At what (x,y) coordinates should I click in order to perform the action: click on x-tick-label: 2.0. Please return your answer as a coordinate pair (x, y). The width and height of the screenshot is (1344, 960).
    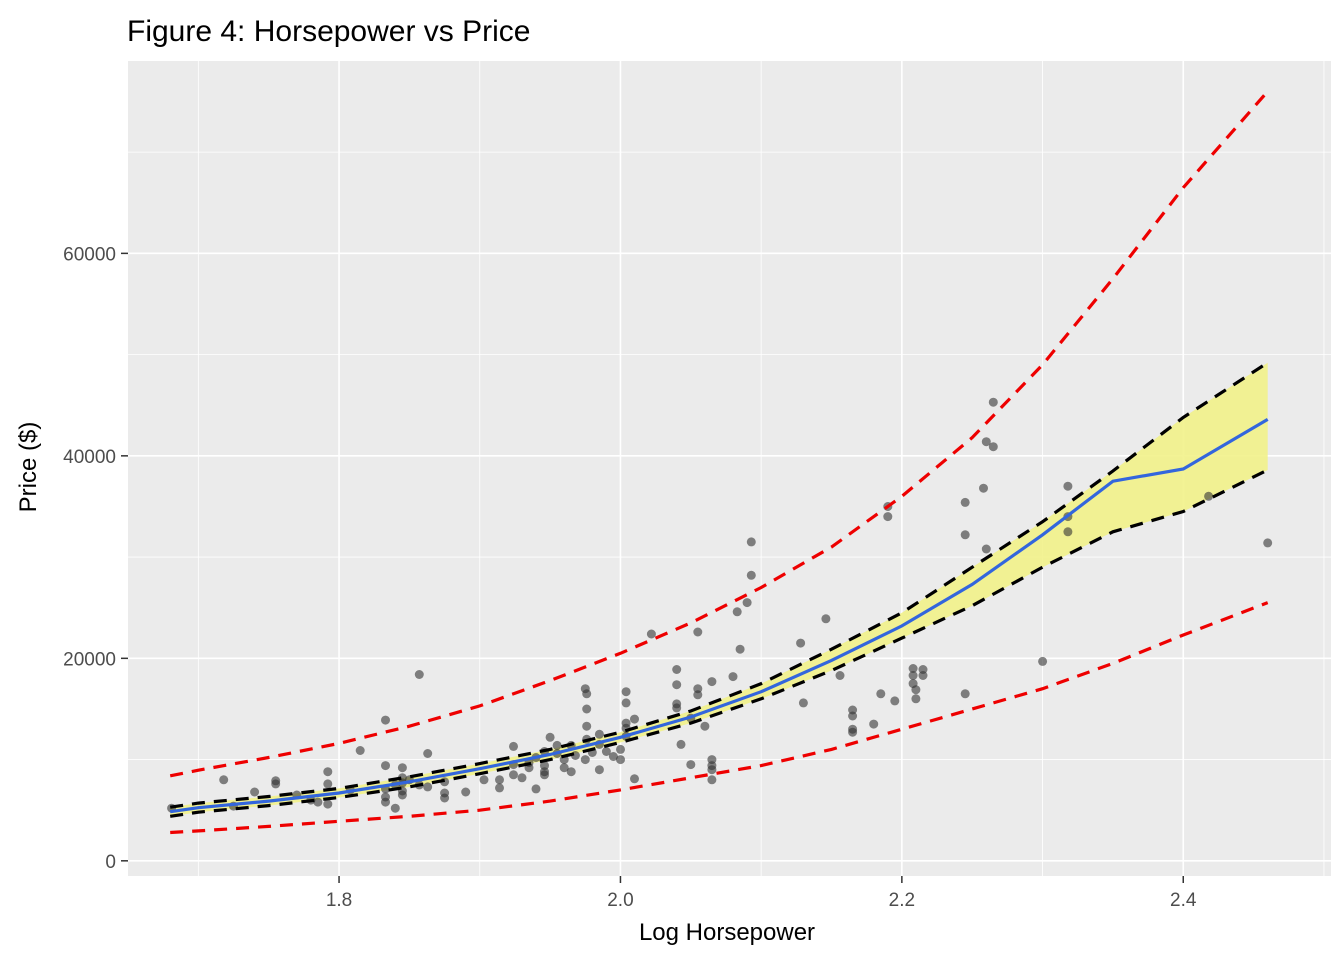
    Looking at the image, I should click on (620, 900).